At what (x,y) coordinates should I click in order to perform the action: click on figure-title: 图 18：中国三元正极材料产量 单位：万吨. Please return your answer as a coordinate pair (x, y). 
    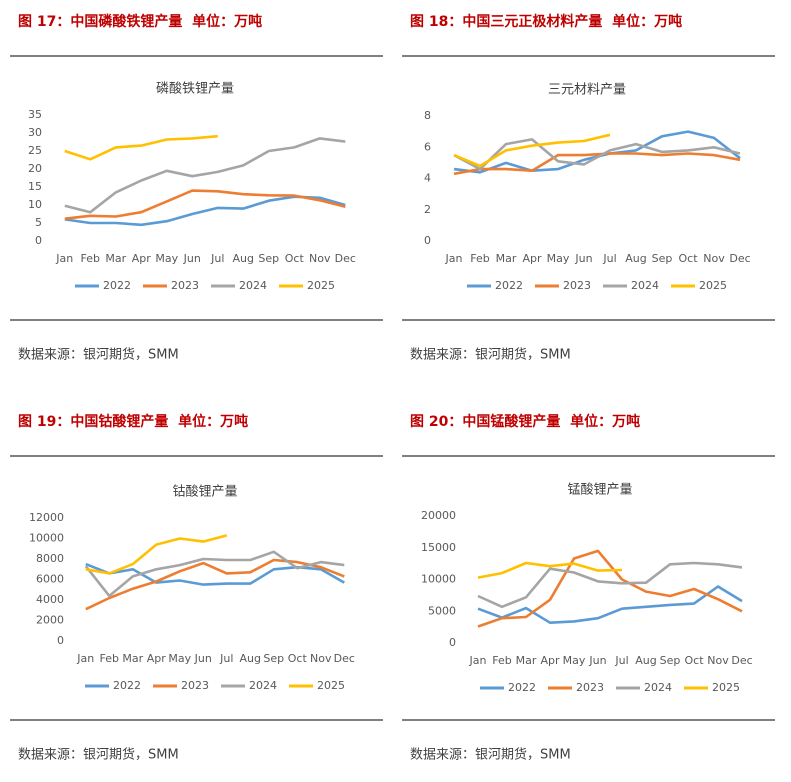
    Looking at the image, I should click on (546, 21).